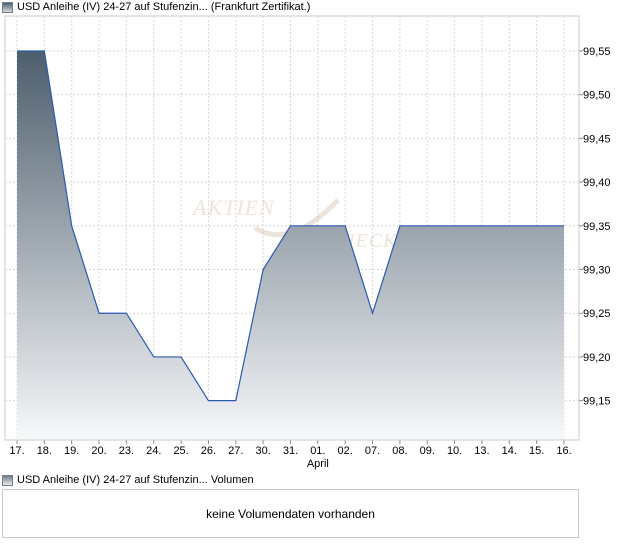 This screenshot has width=620, height=546. I want to click on x-tick-label: 27., so click(235, 451).